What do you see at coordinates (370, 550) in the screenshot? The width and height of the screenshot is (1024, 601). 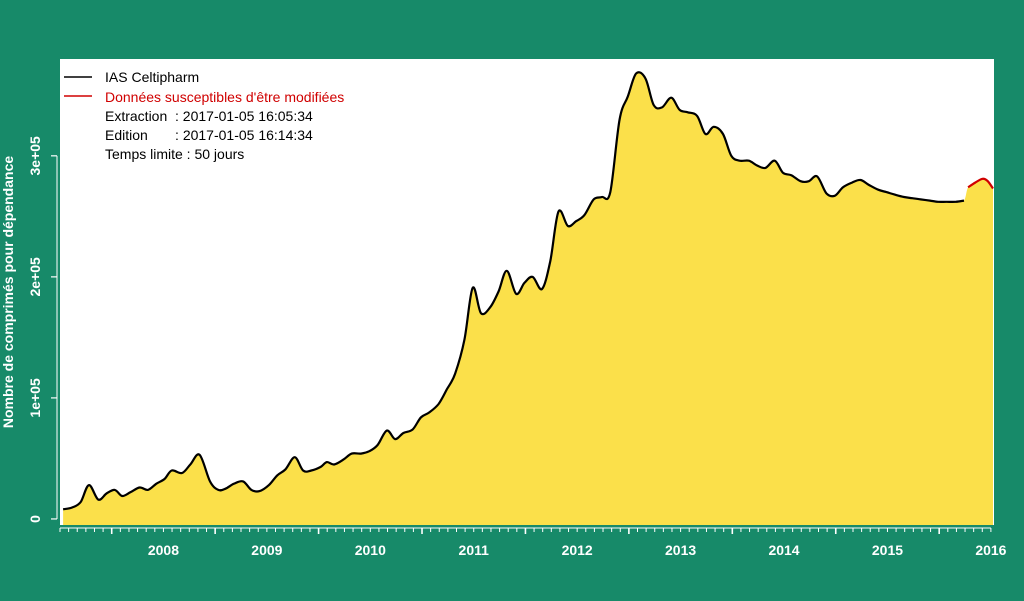 I see `x-tick-label: 2010` at bounding box center [370, 550].